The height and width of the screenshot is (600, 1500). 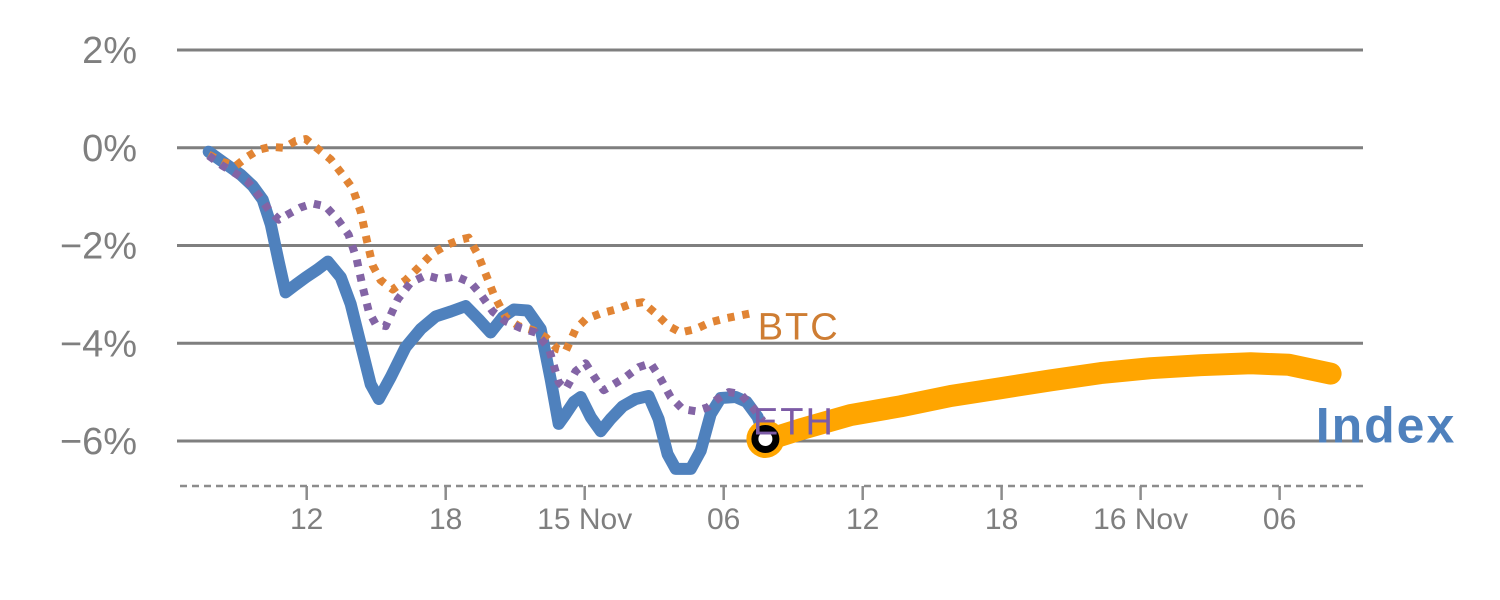 I want to click on btc-label: BTC, so click(x=799, y=327).